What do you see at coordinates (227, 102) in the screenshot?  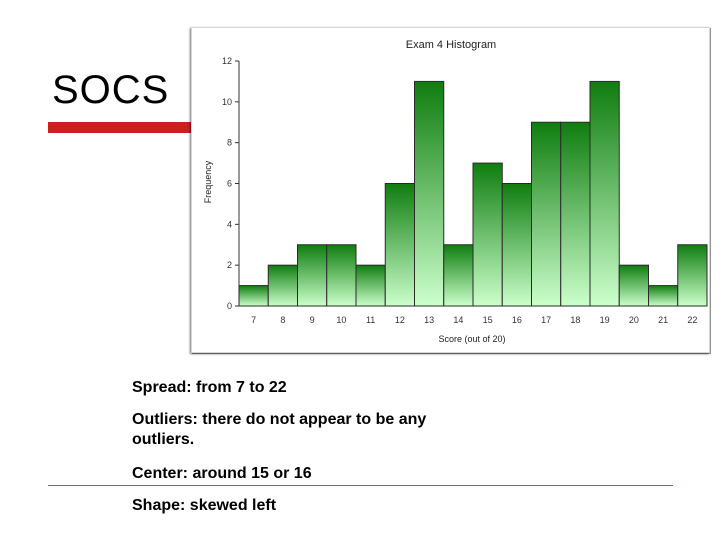 I see `y-tick-label: 10` at bounding box center [227, 102].